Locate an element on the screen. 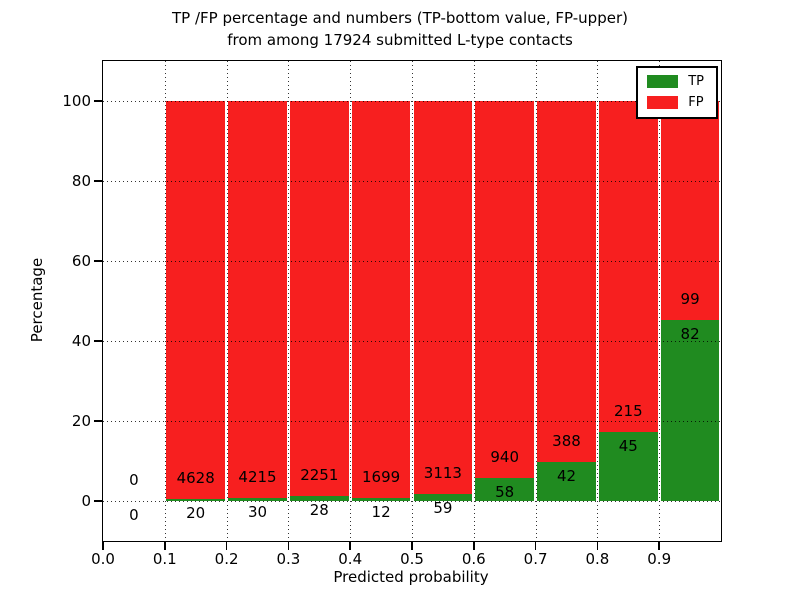 This screenshot has height=600, width=800. fp-count-label: 4215 is located at coordinates (257, 477).